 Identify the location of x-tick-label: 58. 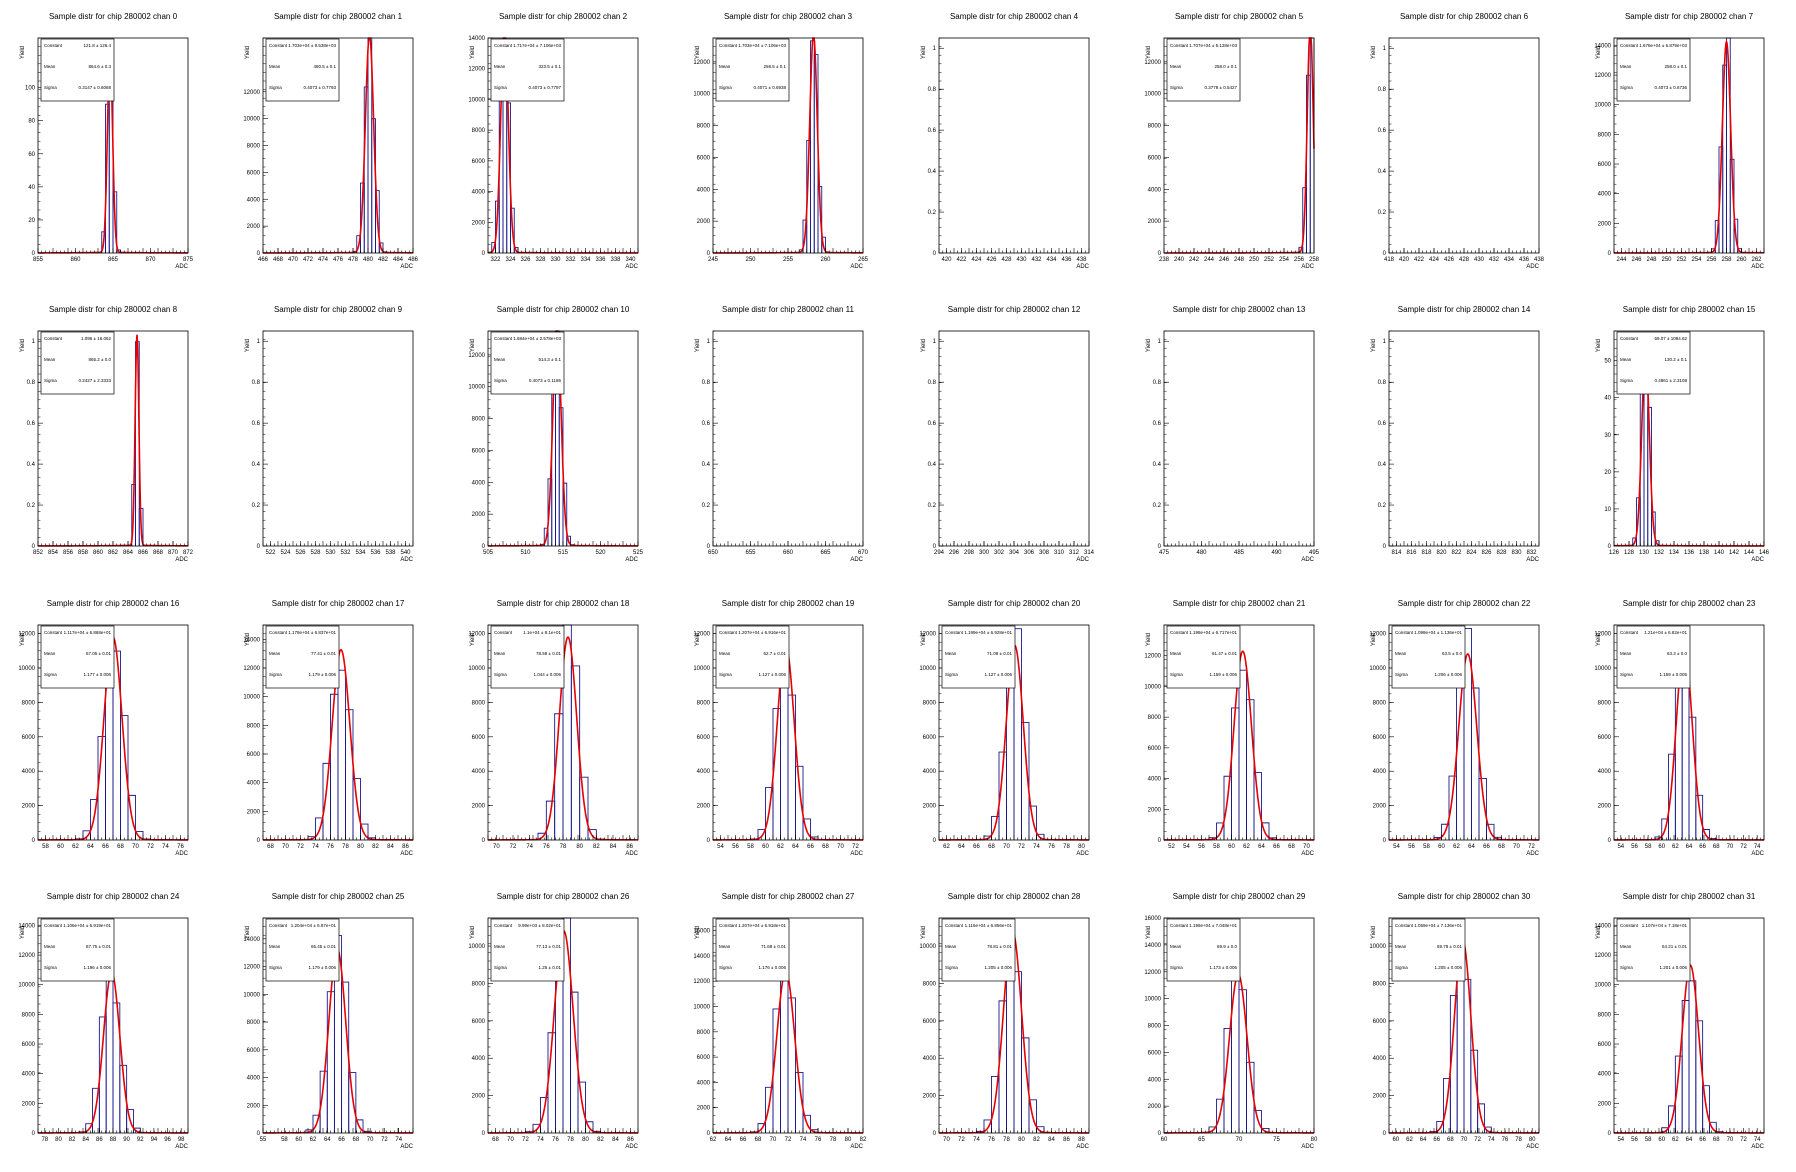
(1648, 847).